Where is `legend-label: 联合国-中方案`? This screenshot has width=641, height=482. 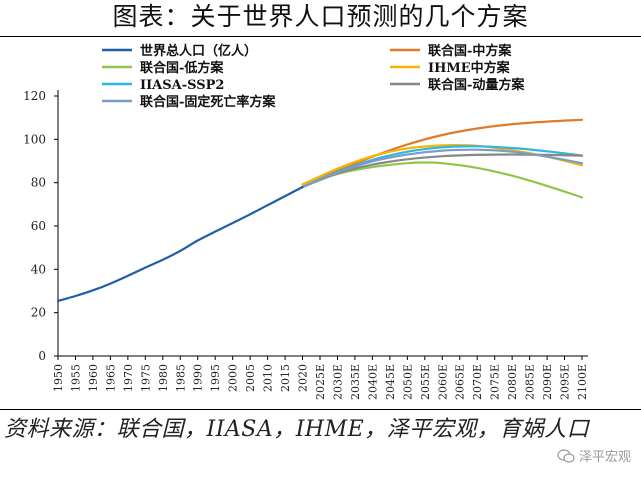 legend-label: 联合国-中方案 is located at coordinates (470, 51).